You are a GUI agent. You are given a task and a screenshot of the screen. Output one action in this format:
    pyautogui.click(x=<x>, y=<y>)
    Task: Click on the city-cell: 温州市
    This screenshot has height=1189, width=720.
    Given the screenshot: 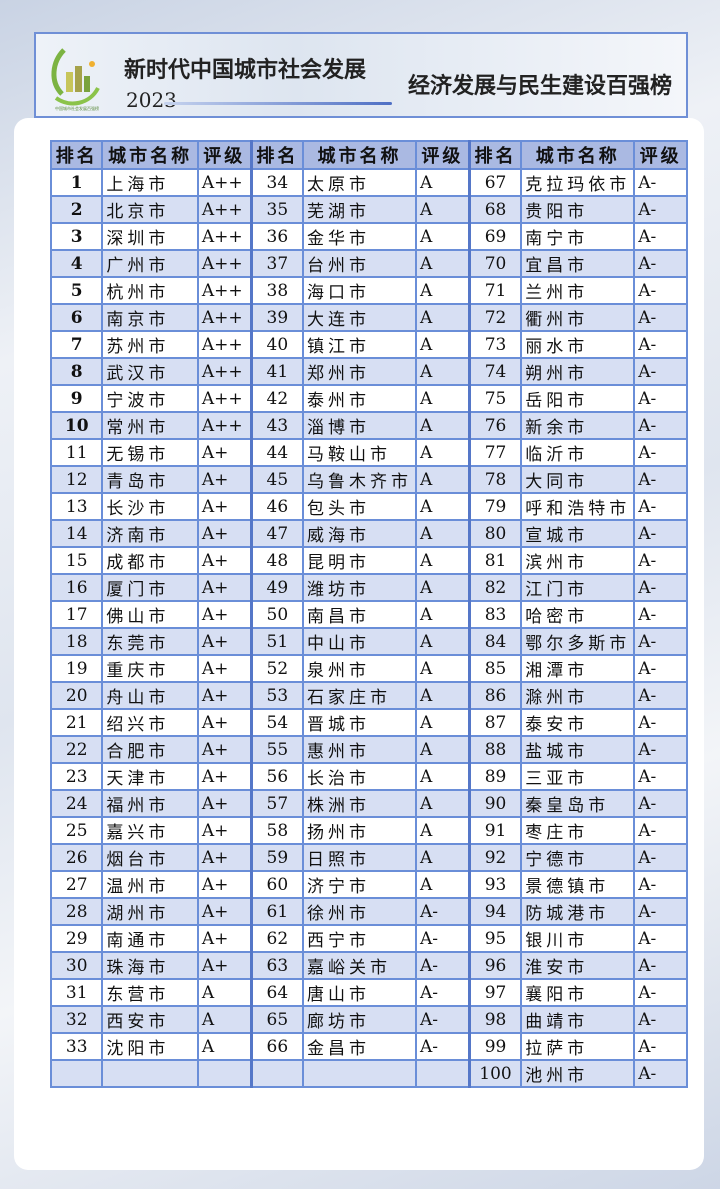 What is the action you would take?
    pyautogui.click(x=150, y=884)
    